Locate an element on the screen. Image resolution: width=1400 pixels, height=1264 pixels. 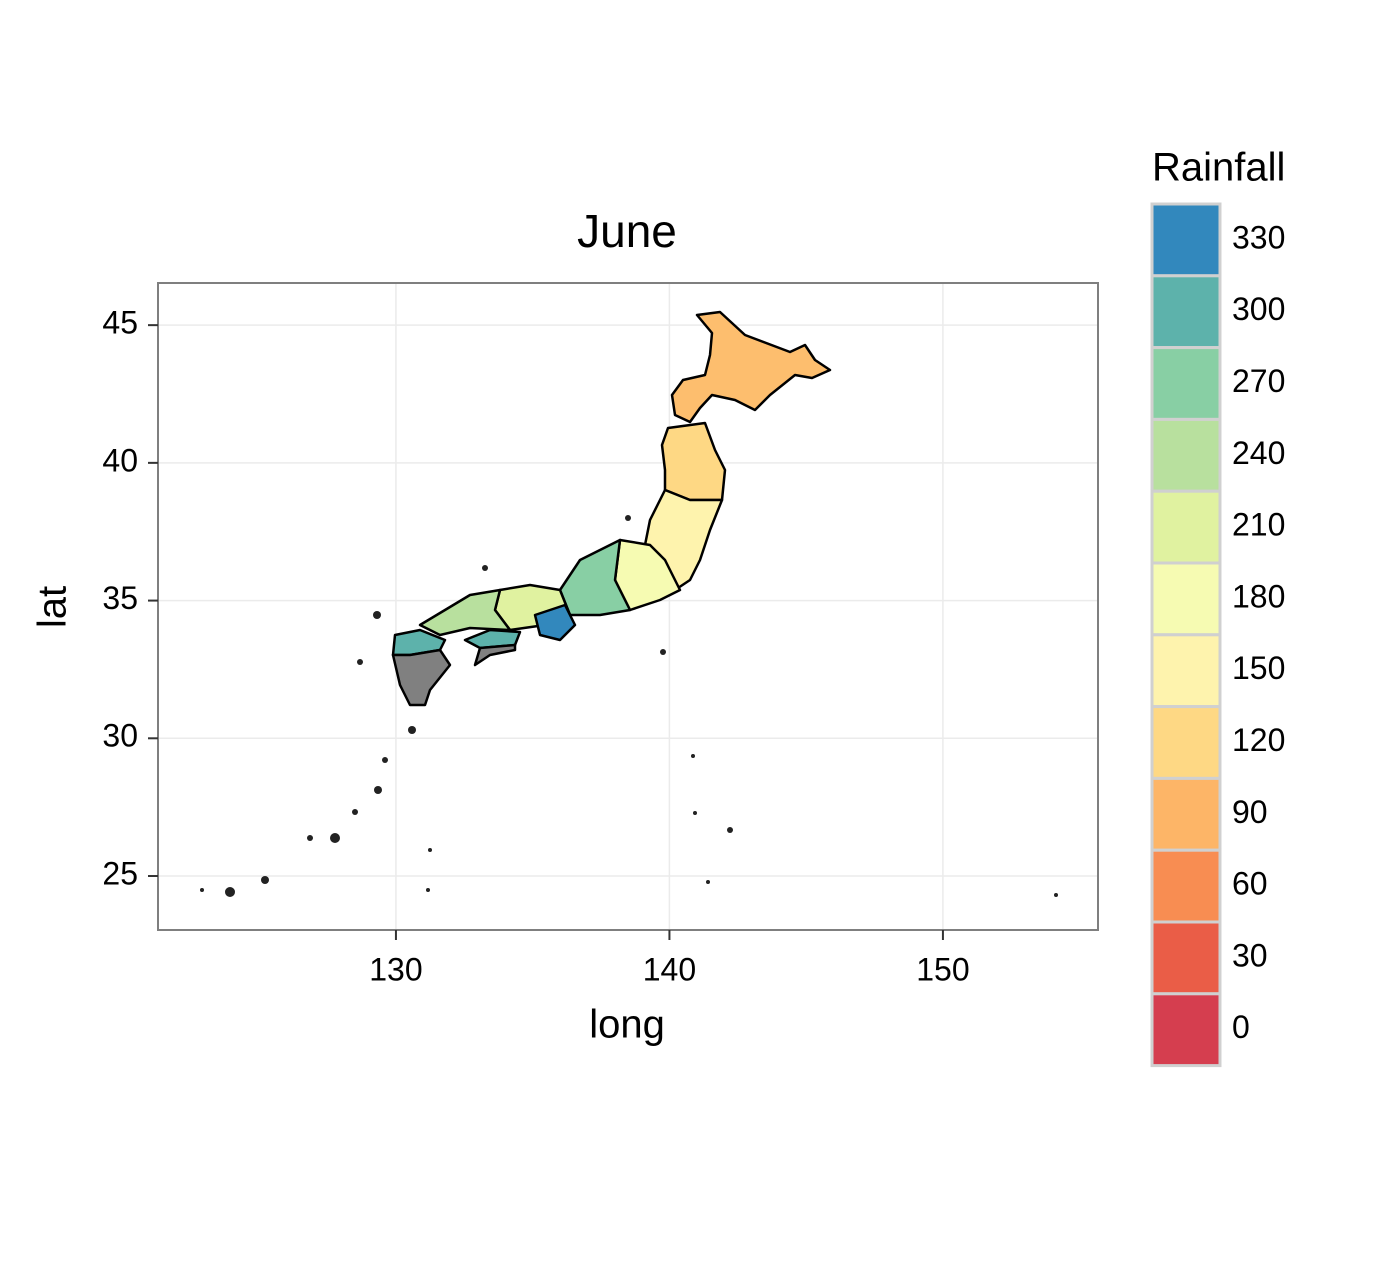
x-tick-label: 150 is located at coordinates (942, 969).